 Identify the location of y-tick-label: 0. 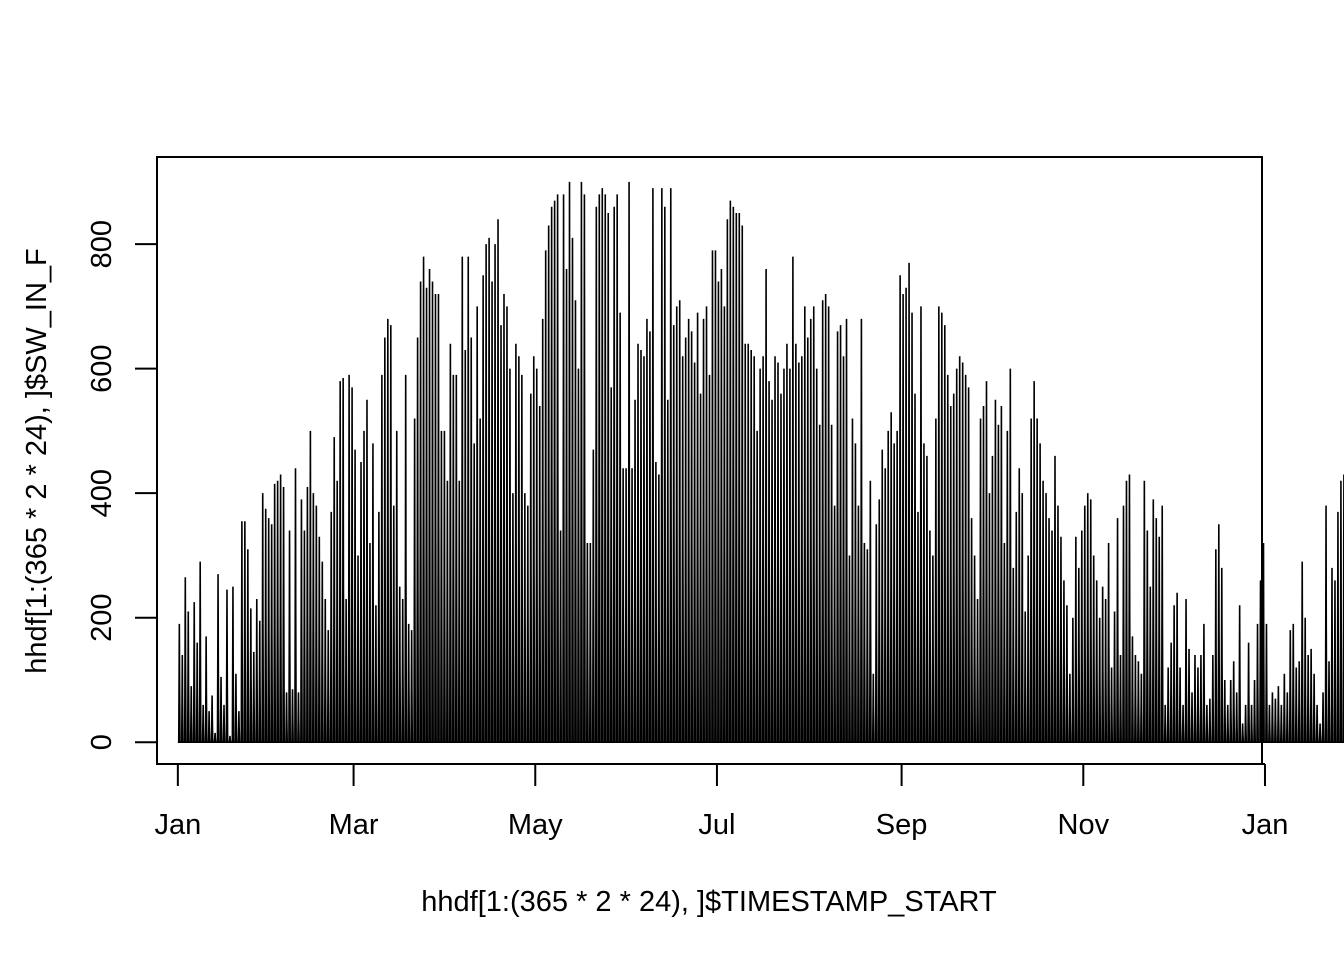
(102, 742).